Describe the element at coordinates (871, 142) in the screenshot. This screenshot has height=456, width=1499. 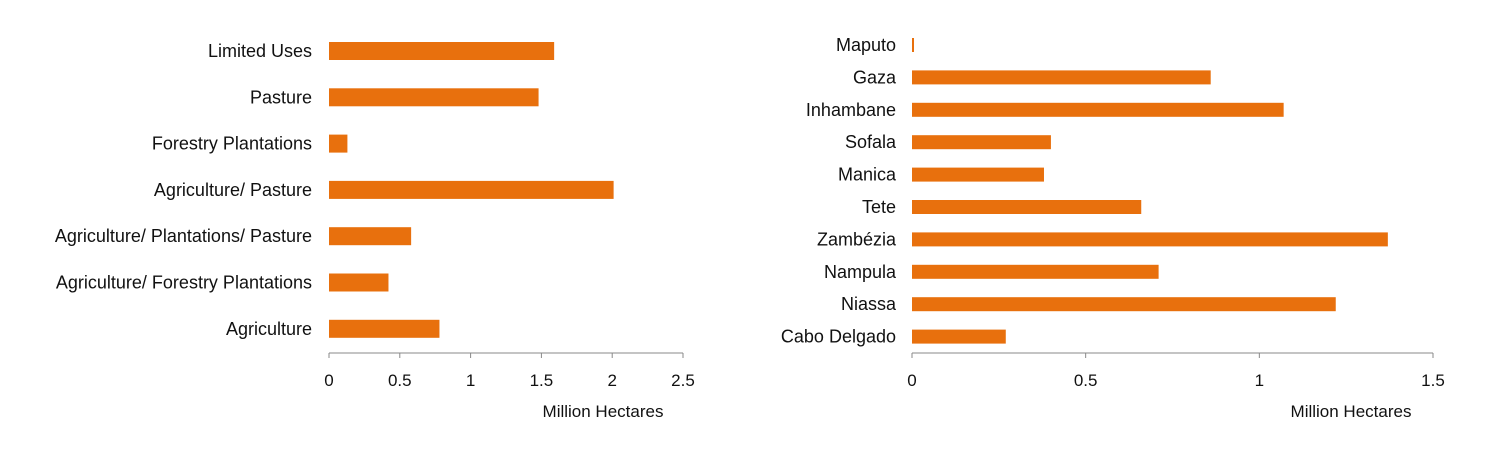
I see `category-label: Sofala` at that location.